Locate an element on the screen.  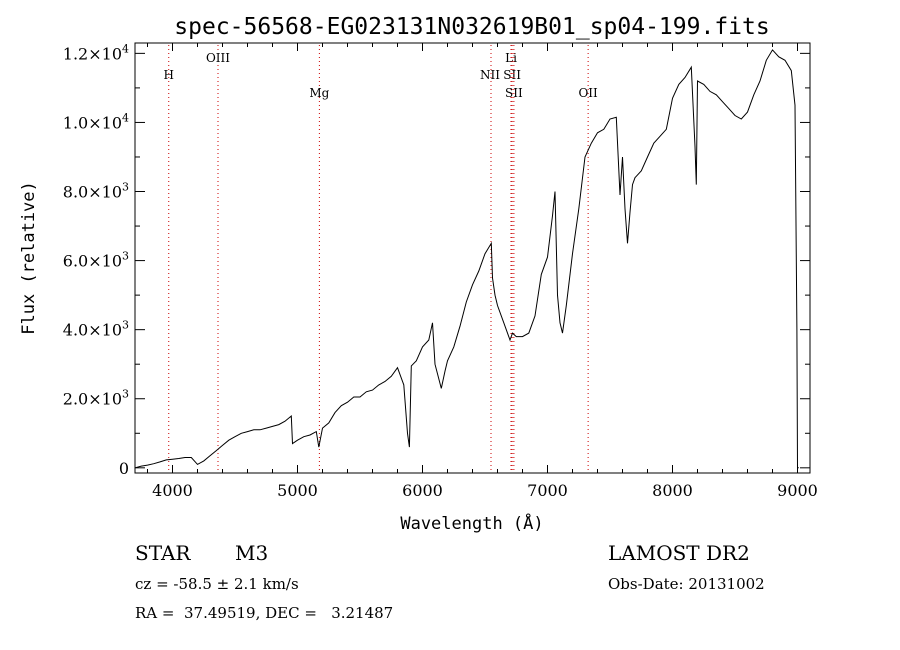
y-tick-label: 4.0×10³ is located at coordinates (96, 329).